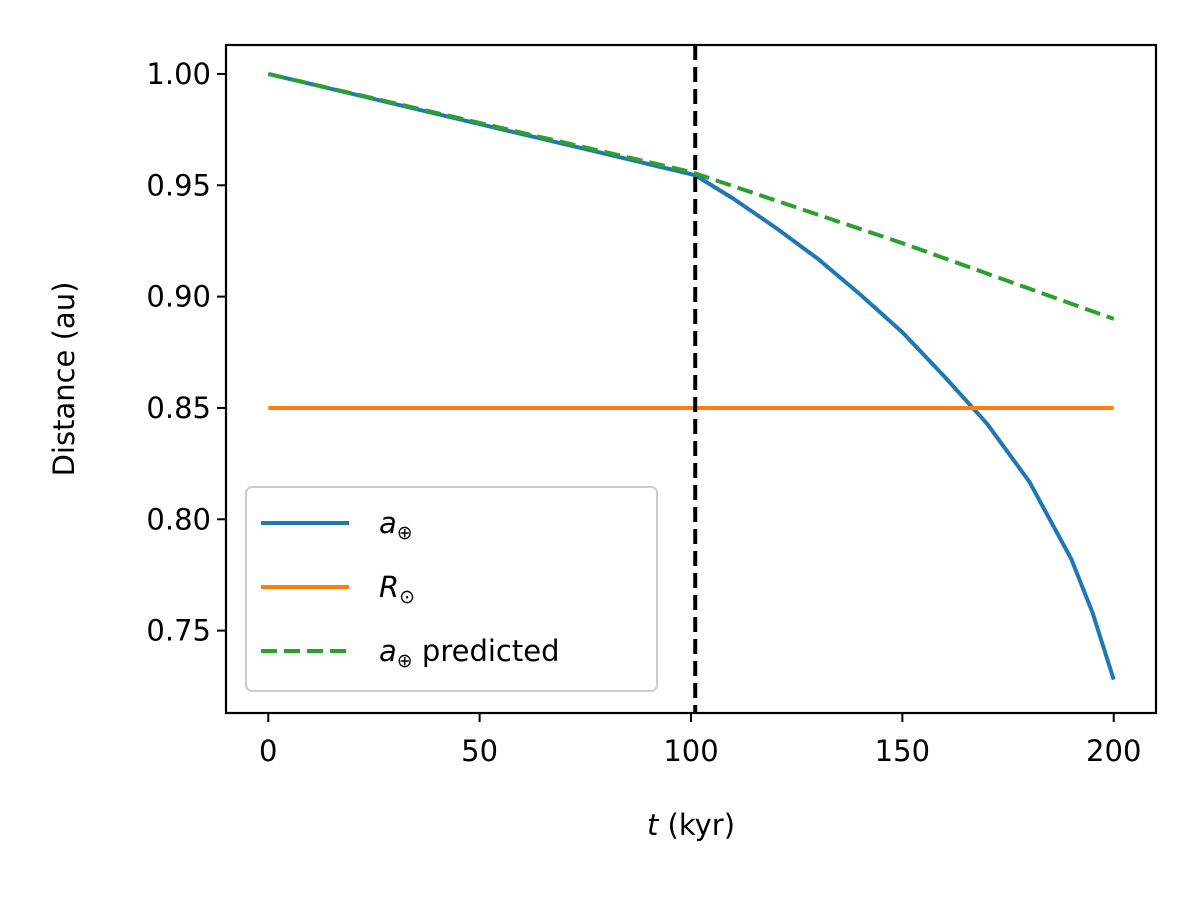 The height and width of the screenshot is (900, 1200). What do you see at coordinates (690, 751) in the screenshot?
I see `x-tick-label: 100` at bounding box center [690, 751].